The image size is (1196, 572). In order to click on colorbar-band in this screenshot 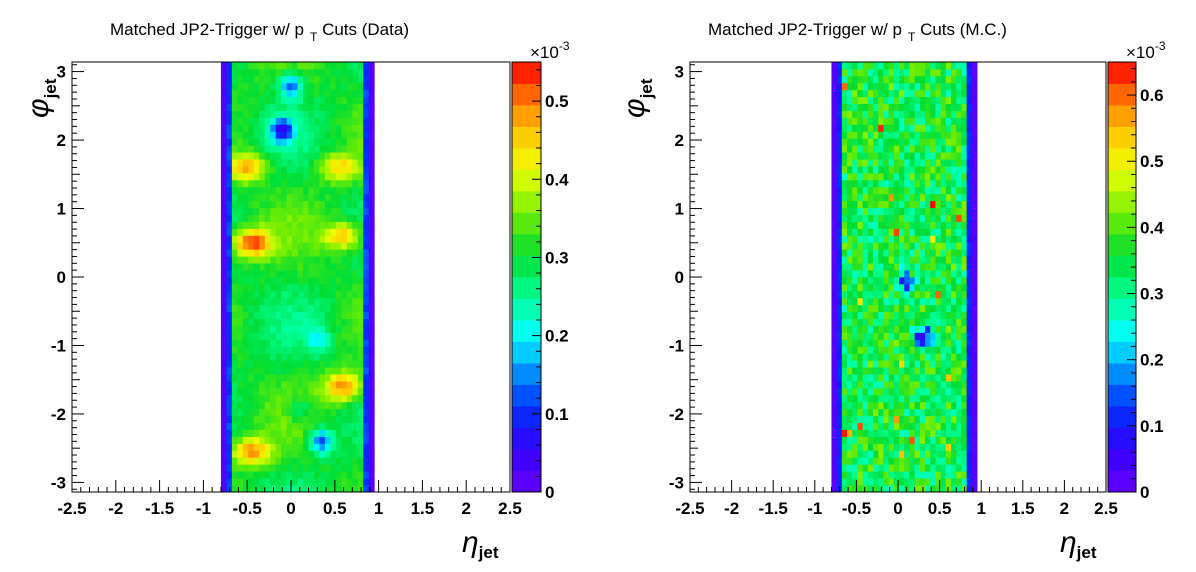, I will do `click(526, 395)`.